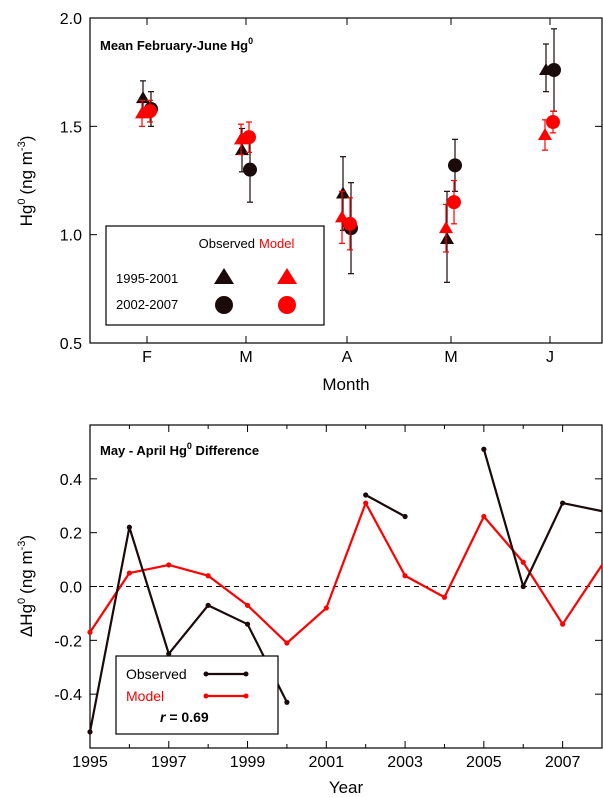 This screenshot has width=603, height=797. Describe the element at coordinates (287, 276) in the screenshot. I see `legend-model-triangle-marker` at that location.